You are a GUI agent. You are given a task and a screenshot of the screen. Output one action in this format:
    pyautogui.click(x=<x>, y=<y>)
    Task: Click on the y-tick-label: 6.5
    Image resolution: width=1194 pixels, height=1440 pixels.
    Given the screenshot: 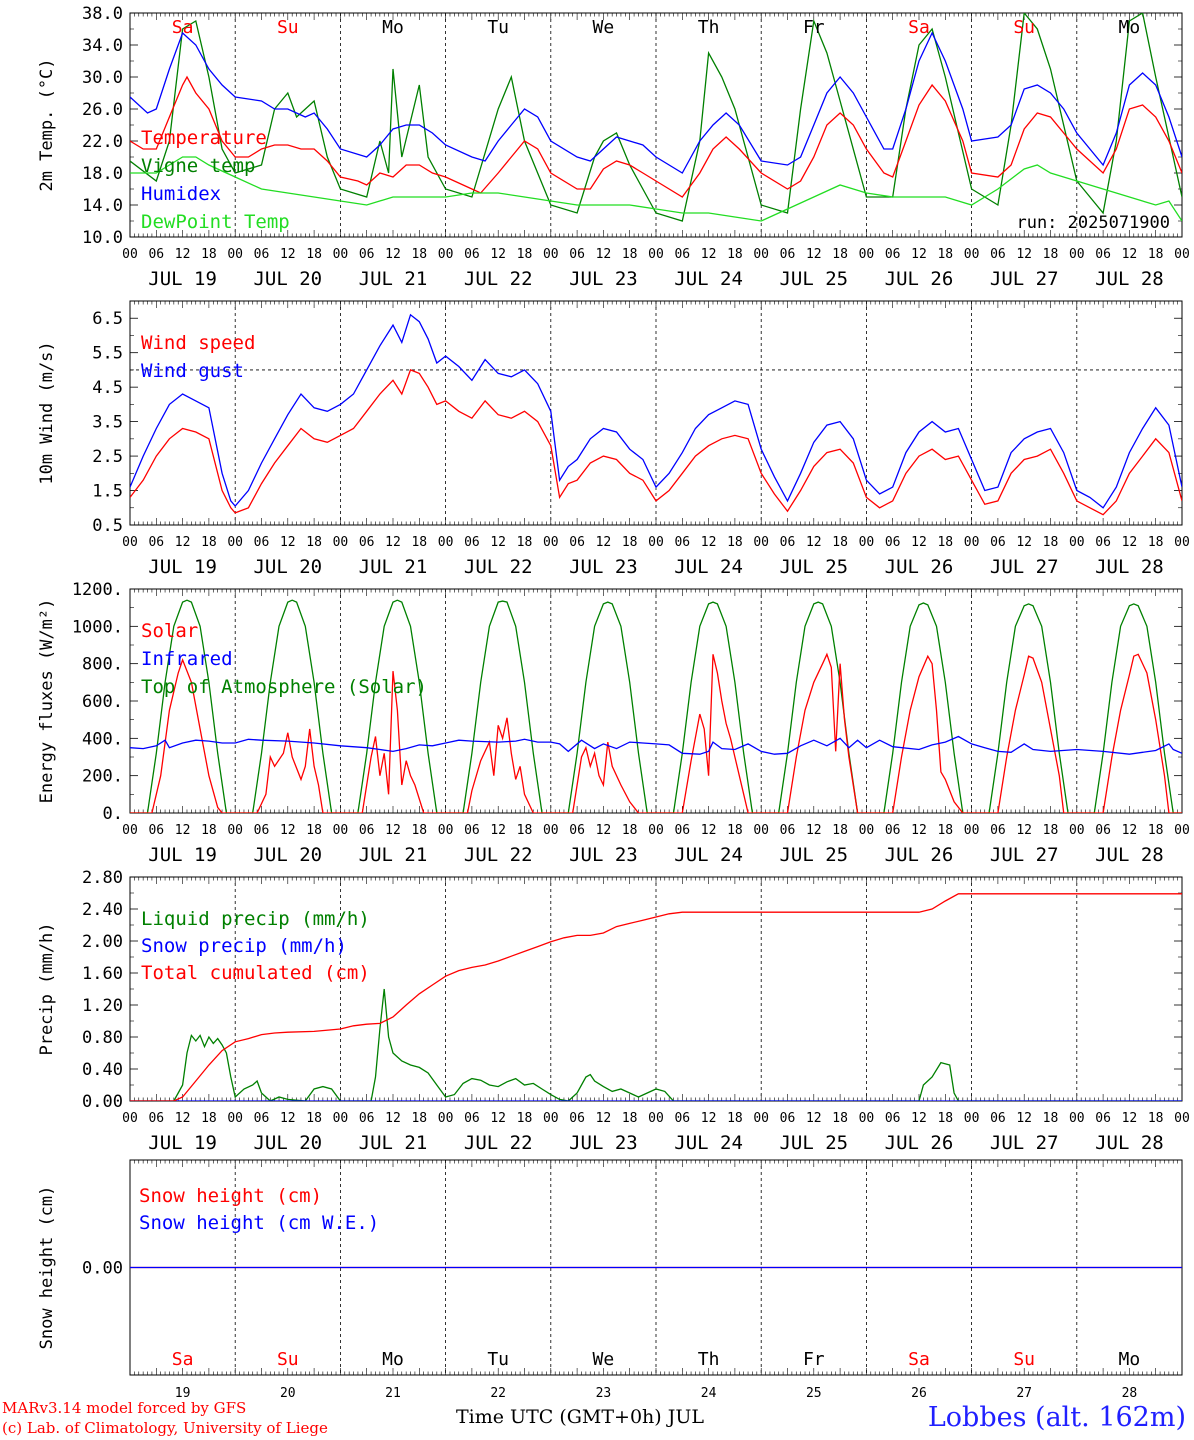 What is the action you would take?
    pyautogui.click(x=107, y=319)
    